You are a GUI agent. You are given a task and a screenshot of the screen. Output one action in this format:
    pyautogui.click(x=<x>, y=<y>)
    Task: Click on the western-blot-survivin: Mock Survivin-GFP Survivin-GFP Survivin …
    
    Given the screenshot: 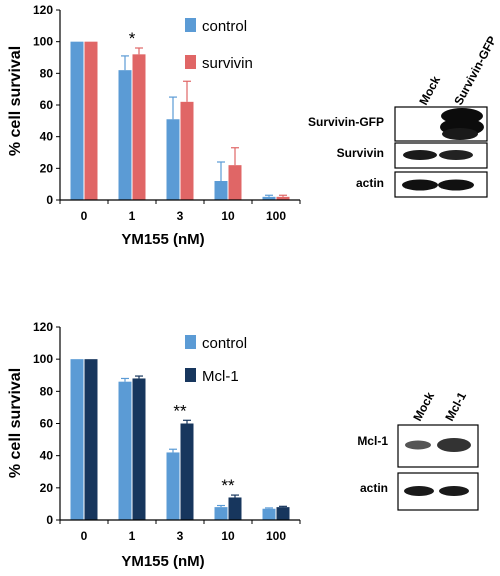 What is the action you would take?
    pyautogui.click(x=403, y=116)
    